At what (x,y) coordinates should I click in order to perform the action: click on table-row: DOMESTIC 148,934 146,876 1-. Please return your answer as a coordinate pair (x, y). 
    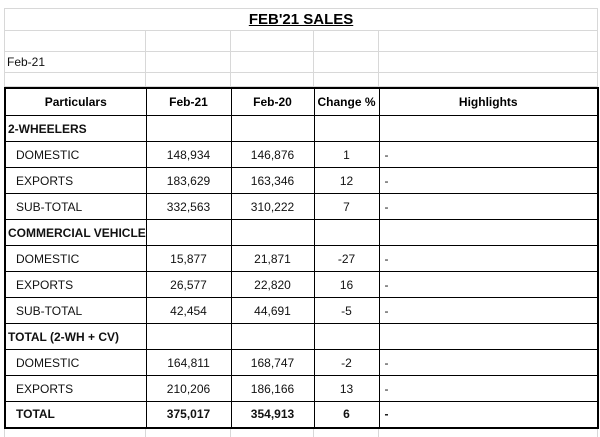
    Looking at the image, I should click on (301, 154).